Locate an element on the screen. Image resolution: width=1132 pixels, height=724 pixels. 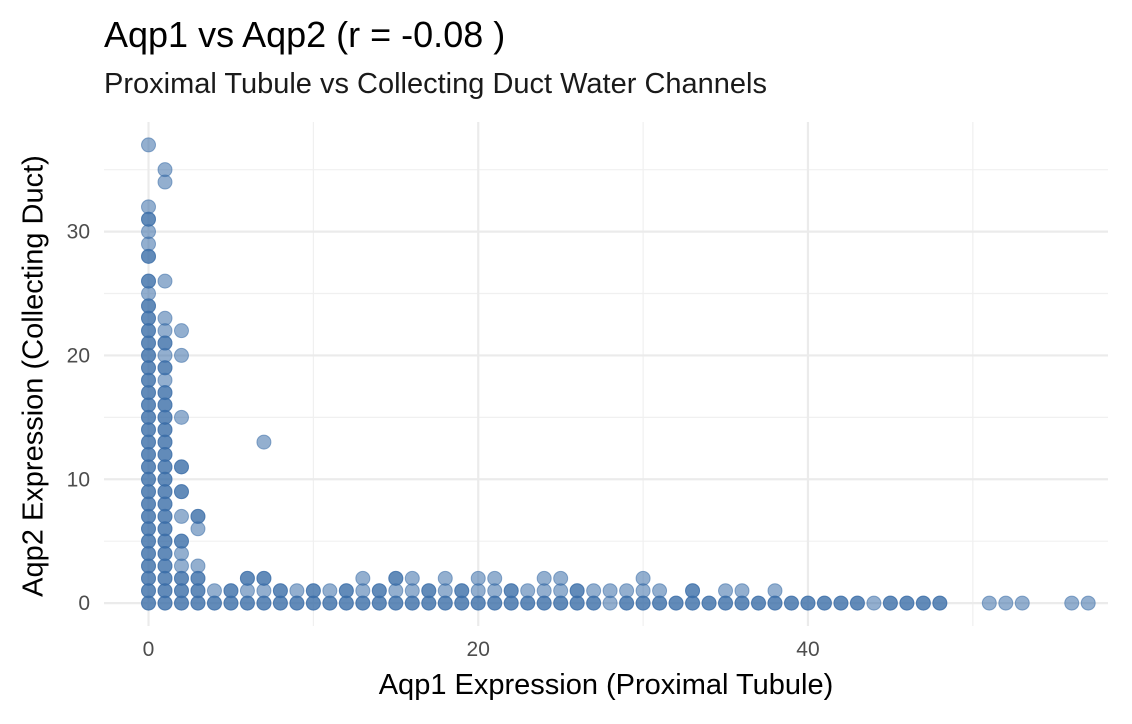
x-tick-label: 0 is located at coordinates (149, 649).